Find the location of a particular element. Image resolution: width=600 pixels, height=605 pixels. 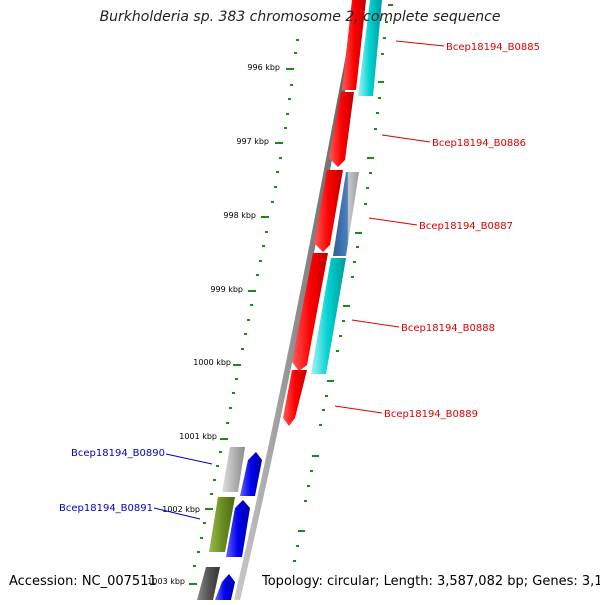

gene-label: Bcep18194_B0889 is located at coordinates (431, 414).